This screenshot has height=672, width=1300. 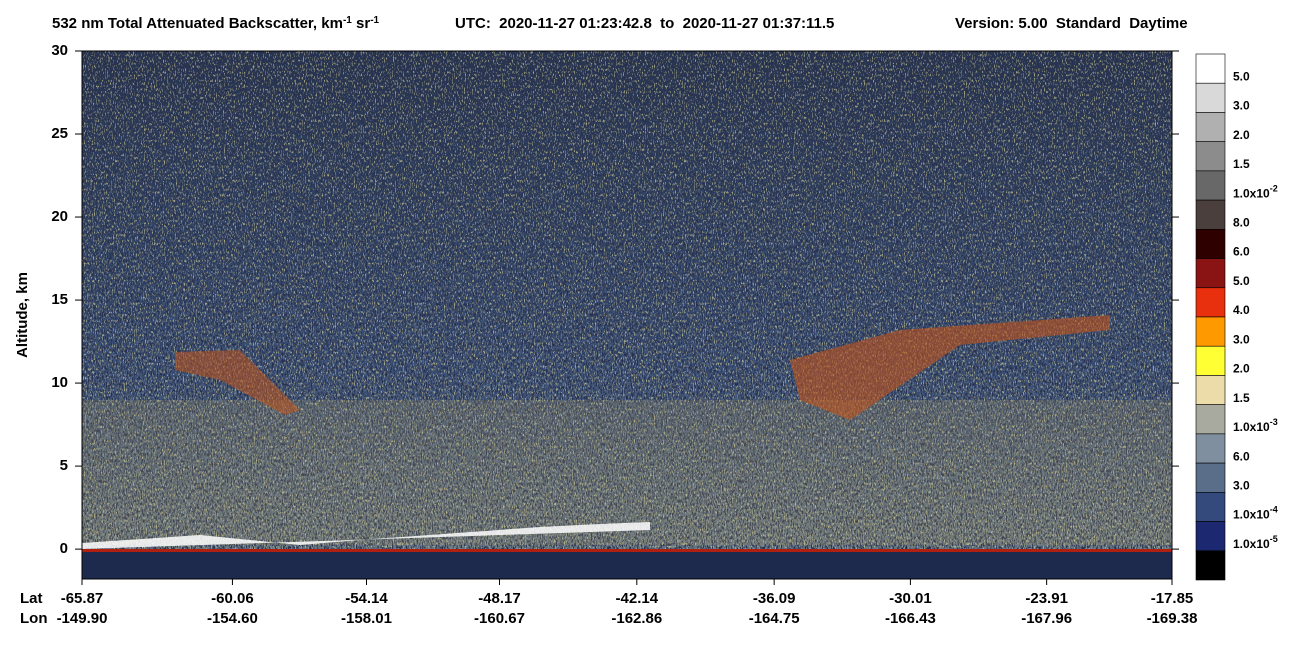 I want to click on colorbar-label: 1.0x10⁻², so click(x=1255, y=192).